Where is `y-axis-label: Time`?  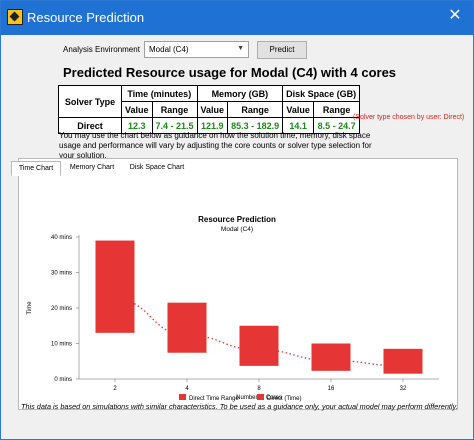
y-axis-label: Time is located at coordinates (30, 308).